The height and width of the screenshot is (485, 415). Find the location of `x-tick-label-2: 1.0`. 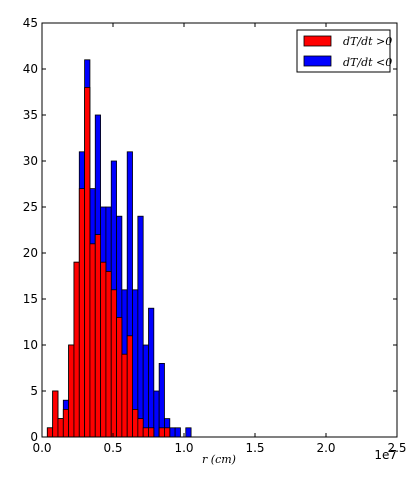

x-tick-label-2: 1.0 is located at coordinates (183, 448).